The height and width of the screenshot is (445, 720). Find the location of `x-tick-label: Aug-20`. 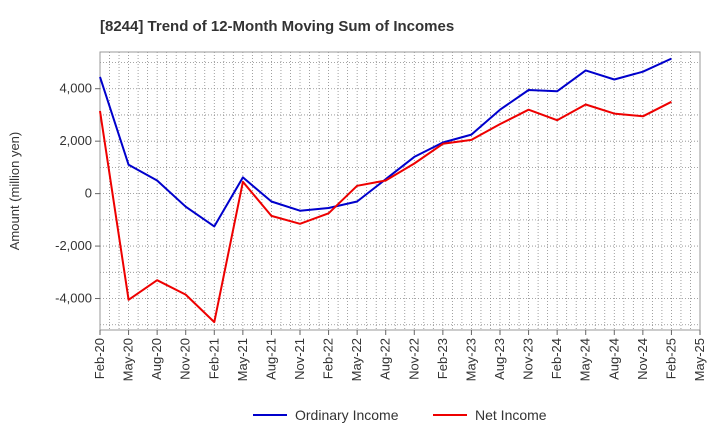

x-tick-label: Aug-20 is located at coordinates (156, 359).